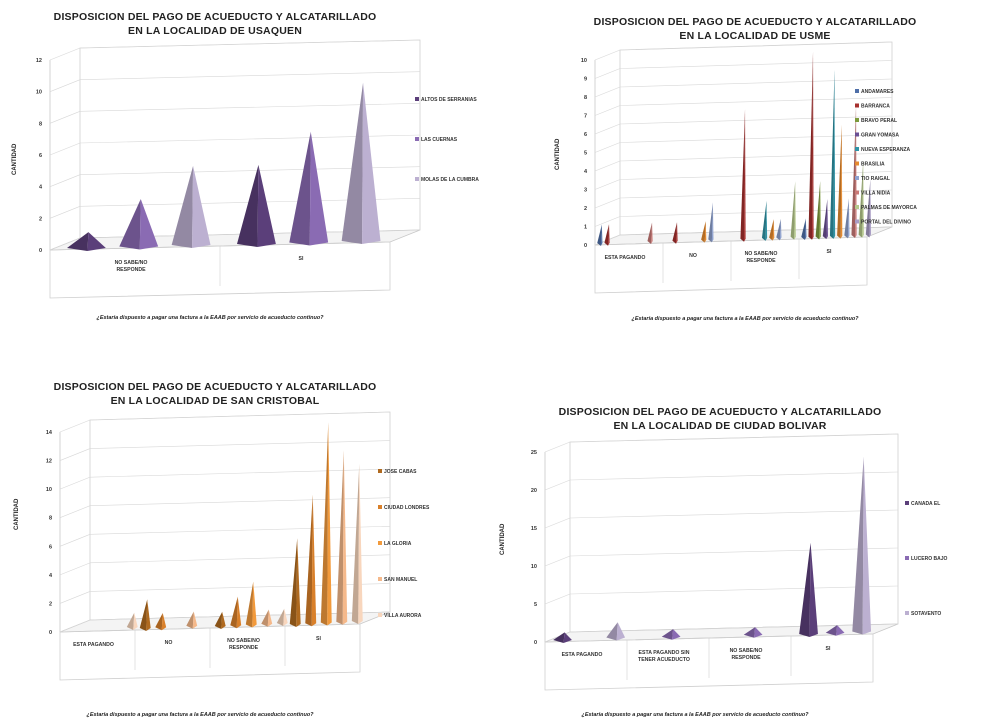 The image size is (982, 724). What do you see at coordinates (875, 107) in the screenshot?
I see `legend-label: BARRANCA` at bounding box center [875, 107].